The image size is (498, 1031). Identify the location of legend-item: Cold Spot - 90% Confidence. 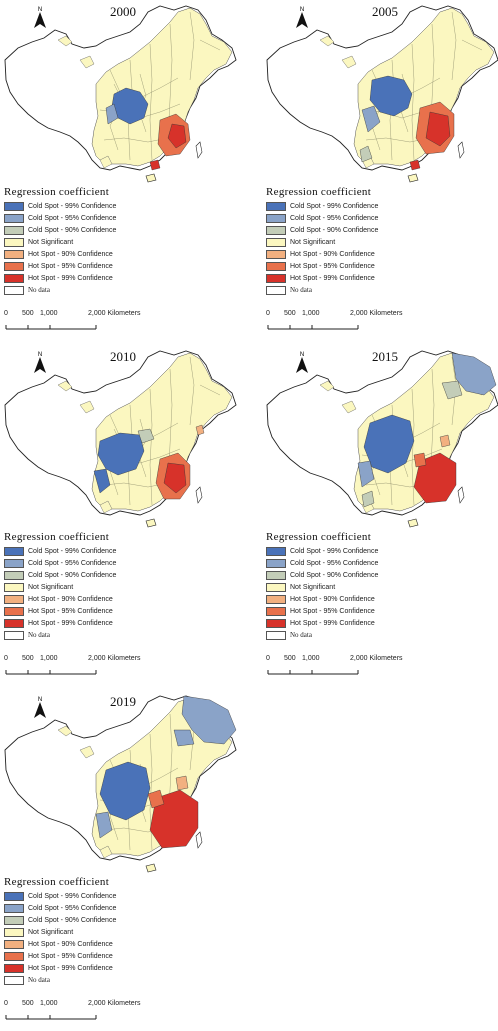
(366, 230).